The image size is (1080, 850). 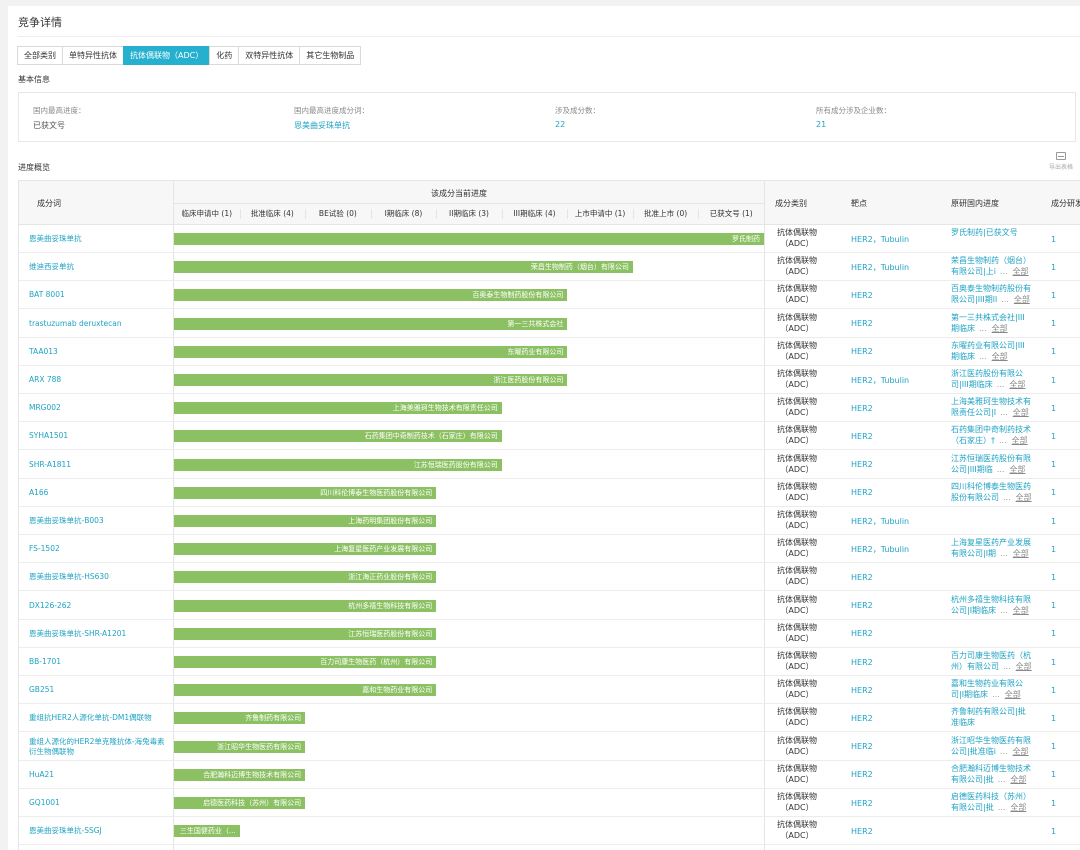 I want to click on original-stage-cell: 嘉和生物药业有限公 司|I期临床... 全部, so click(x=995, y=690).